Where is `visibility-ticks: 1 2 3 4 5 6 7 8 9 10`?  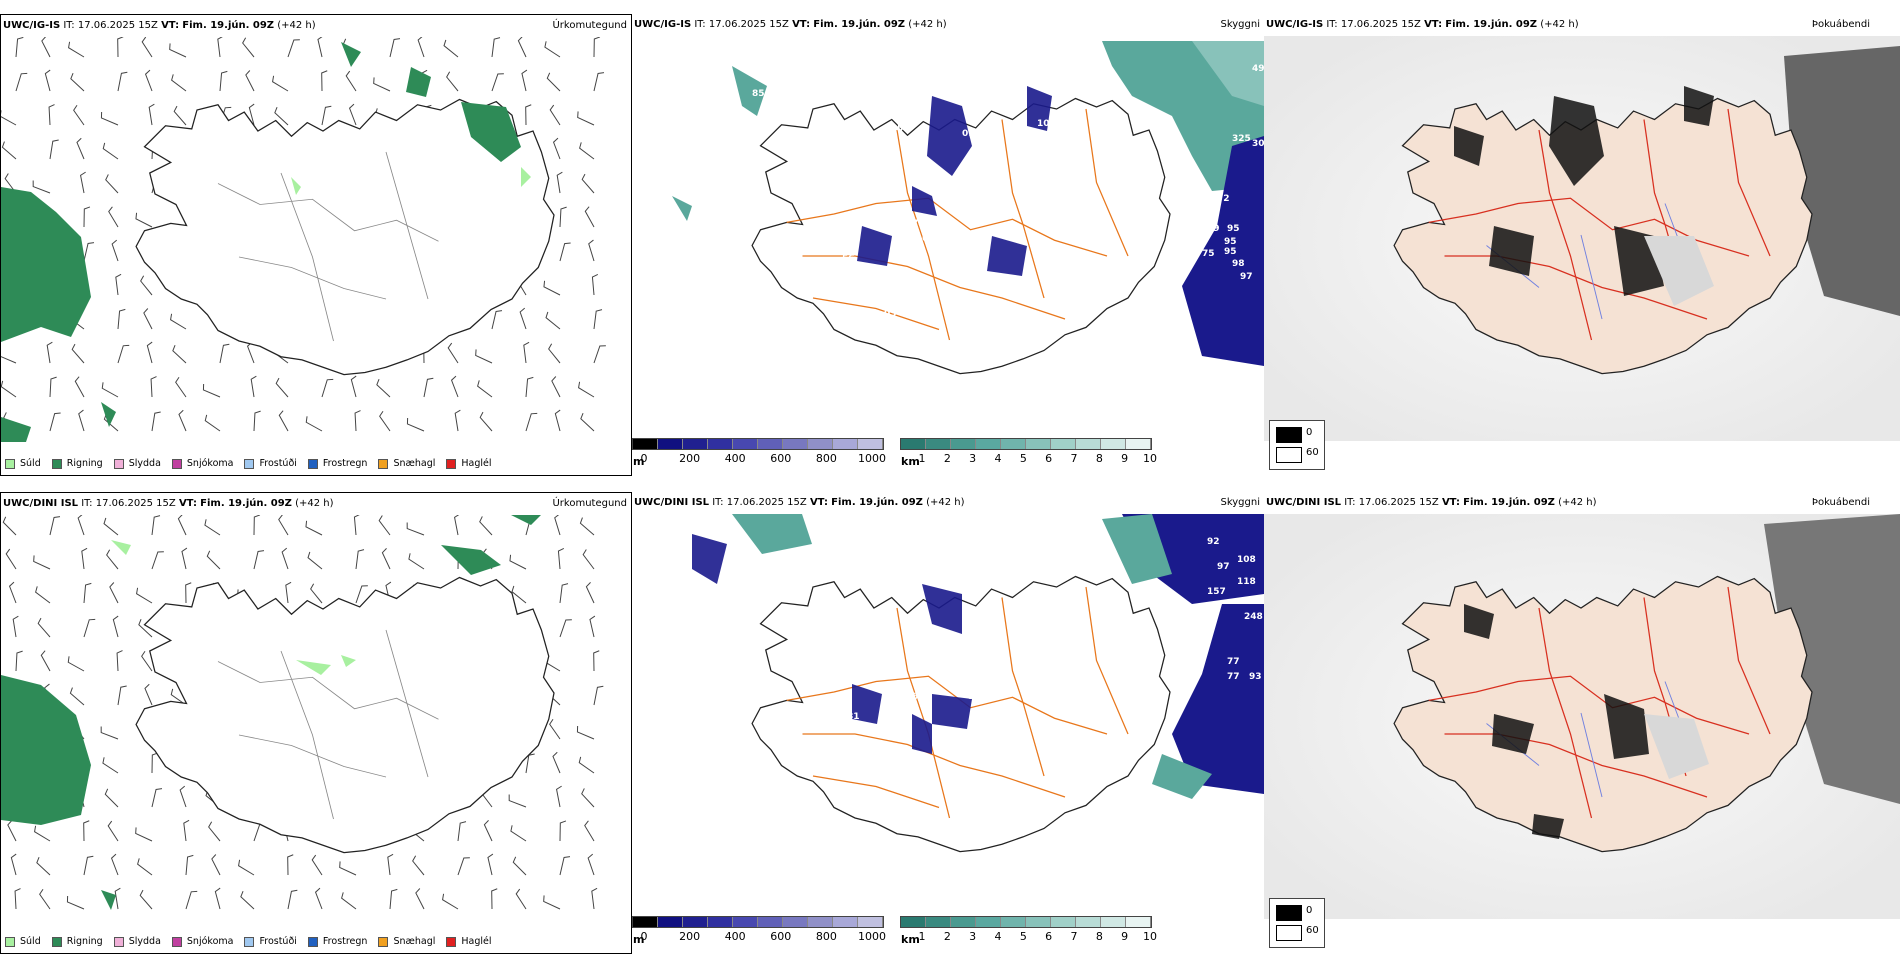
visibility-ticks: 1 2 3 4 5 6 7 8 9 10 is located at coordinates (1038, 459).